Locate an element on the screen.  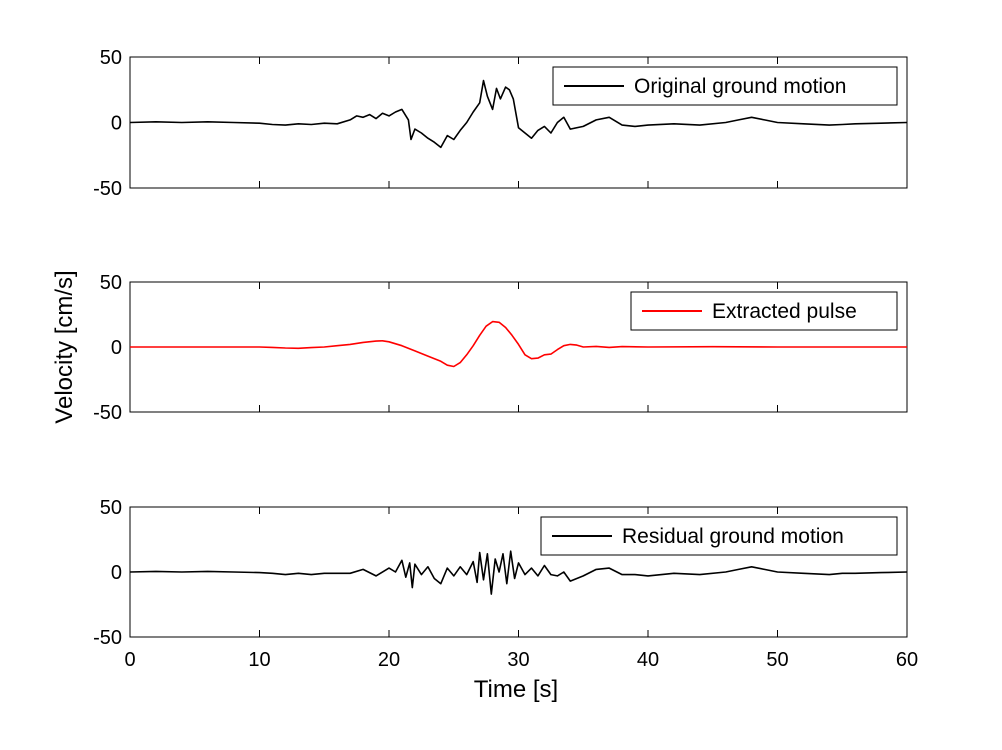
x-tick-label: 20 is located at coordinates (389, 660).